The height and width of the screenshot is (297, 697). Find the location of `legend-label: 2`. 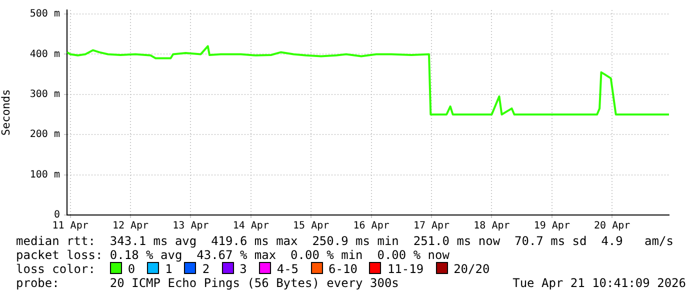

legend-label: 2 is located at coordinates (206, 269).